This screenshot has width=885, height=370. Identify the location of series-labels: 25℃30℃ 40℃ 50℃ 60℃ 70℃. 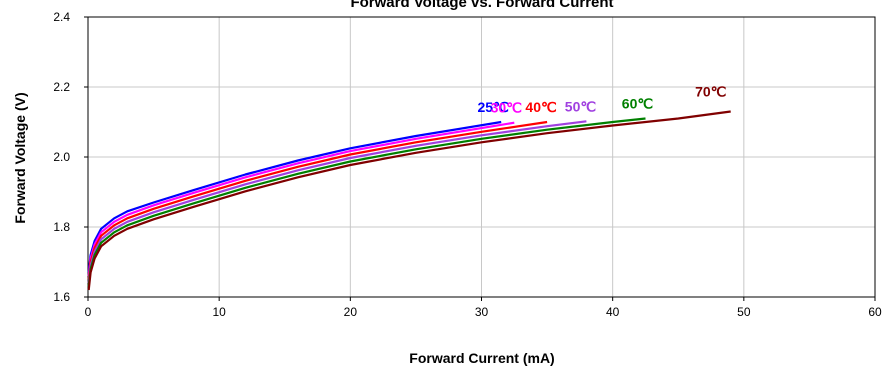
(602, 100).